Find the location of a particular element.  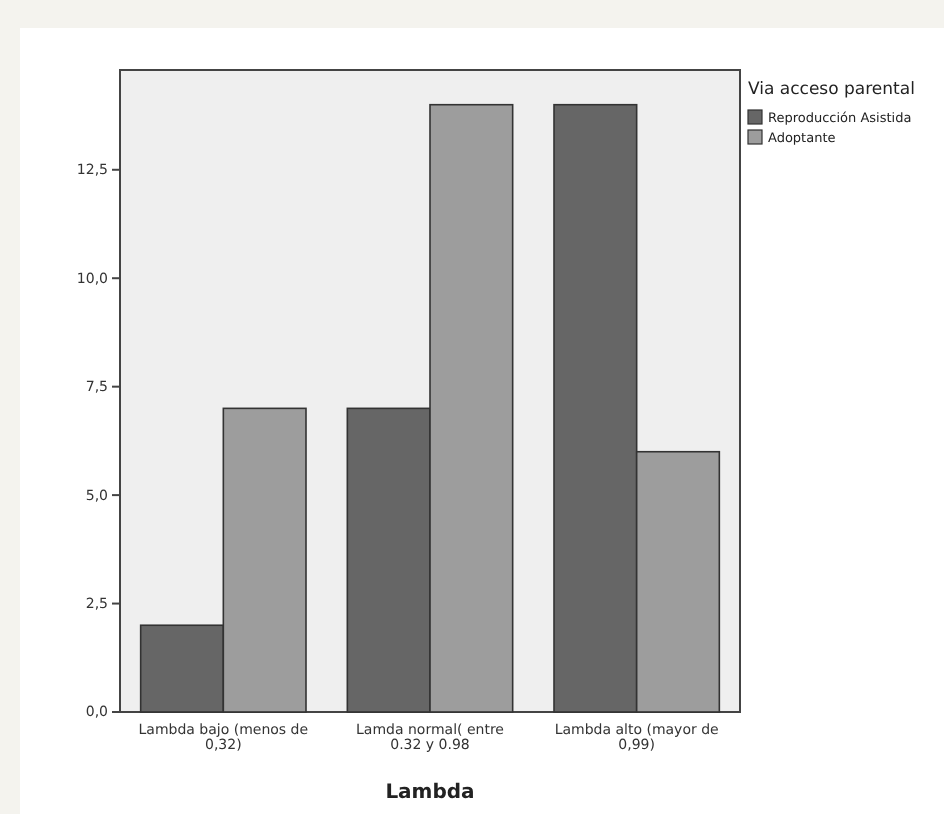

legend-title: Via acceso parental is located at coordinates (831, 90).